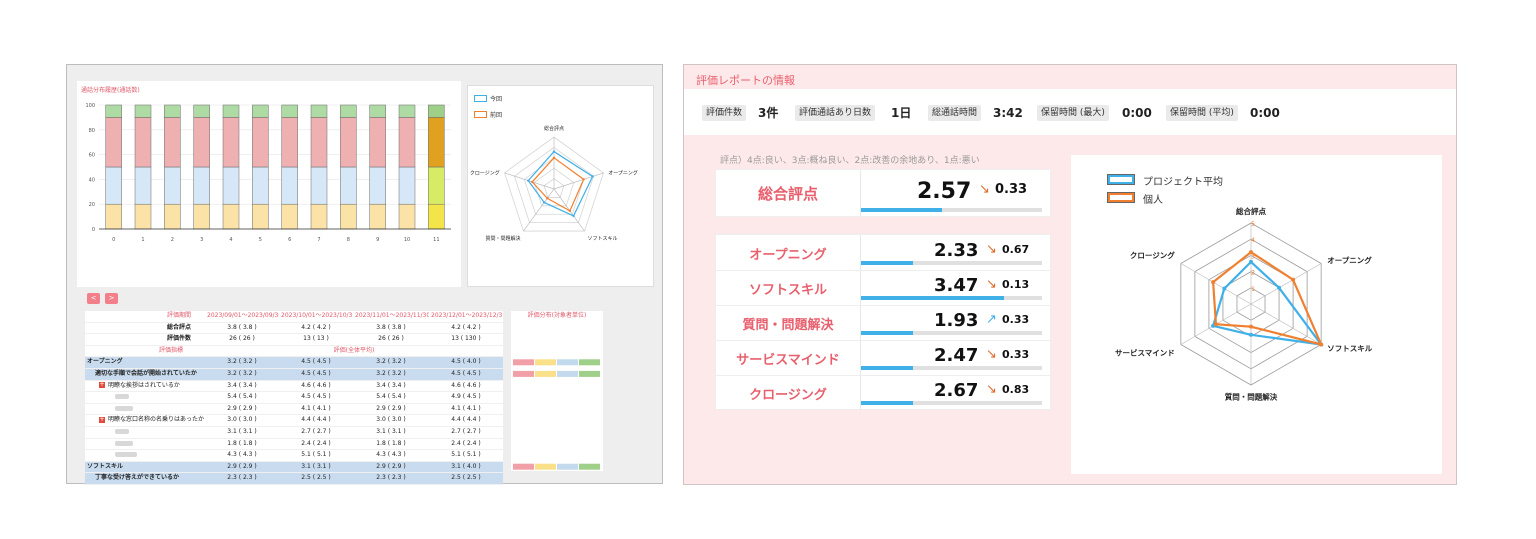 Image resolution: width=1536 pixels, height=539 pixels. Describe the element at coordinates (466, 362) in the screenshot. I see `row-value: 4.5 ( 4.0 )` at that location.